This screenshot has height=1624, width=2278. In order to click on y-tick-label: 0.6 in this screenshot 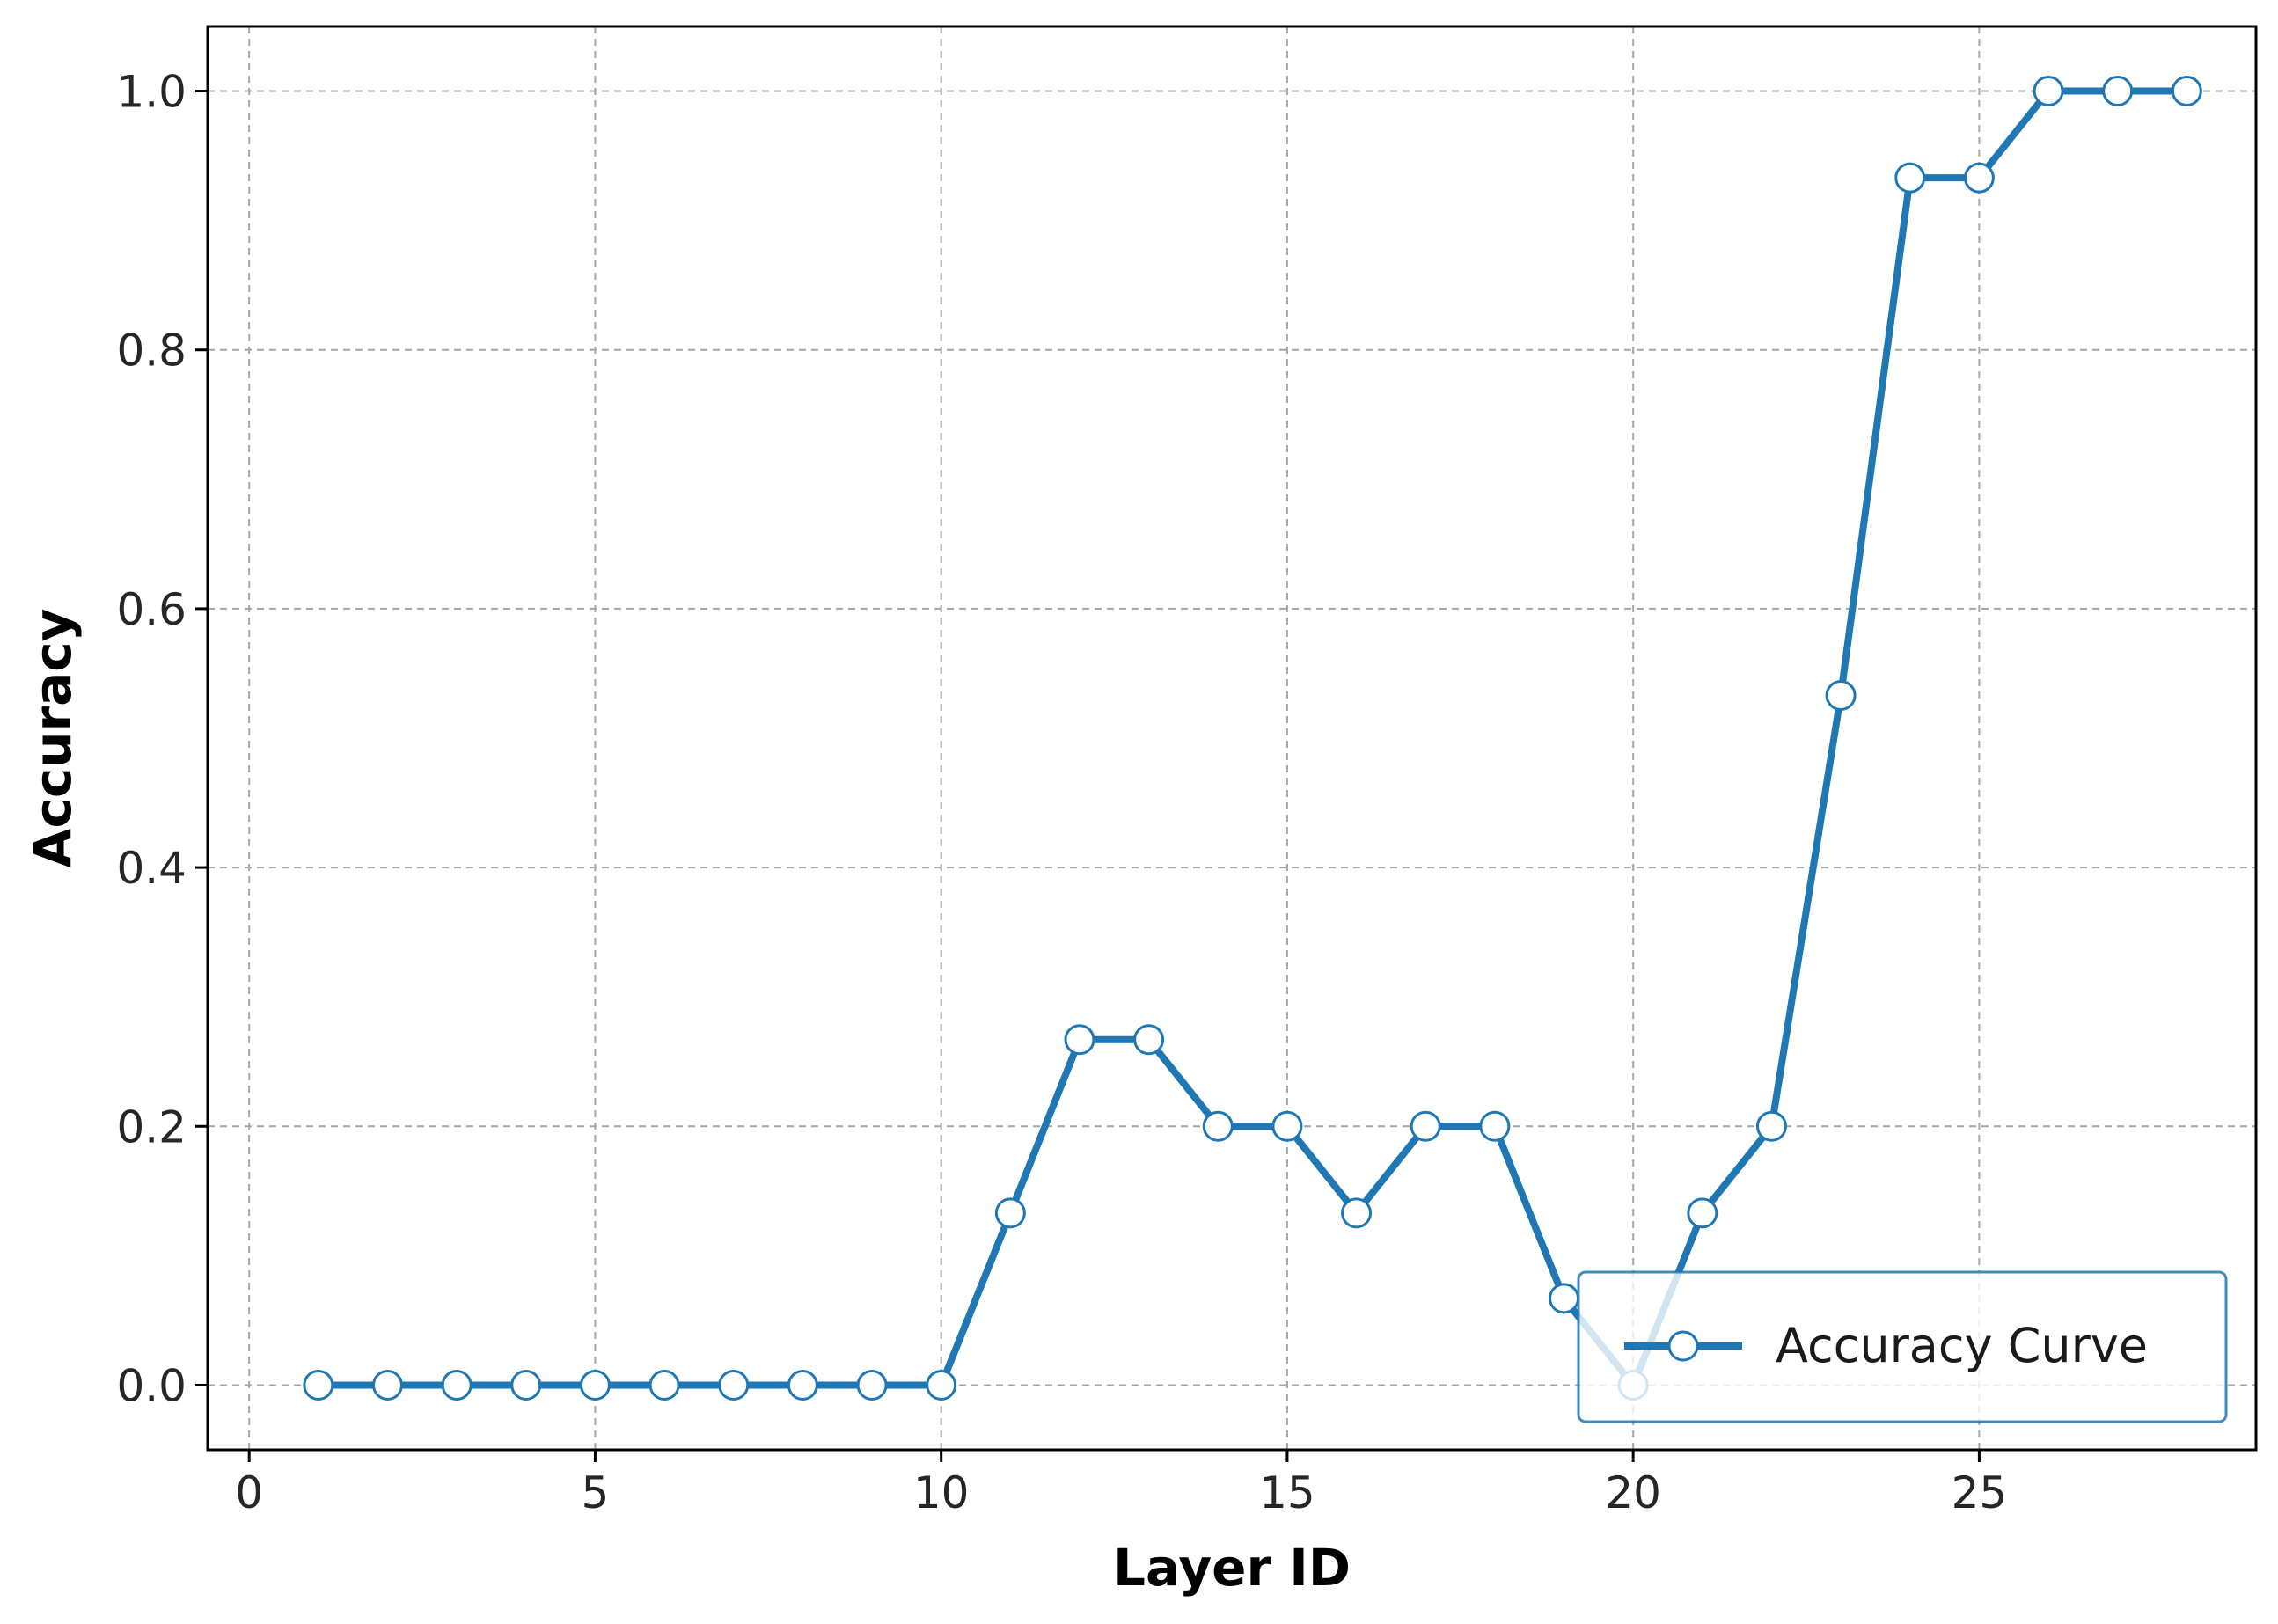, I will do `click(151, 609)`.